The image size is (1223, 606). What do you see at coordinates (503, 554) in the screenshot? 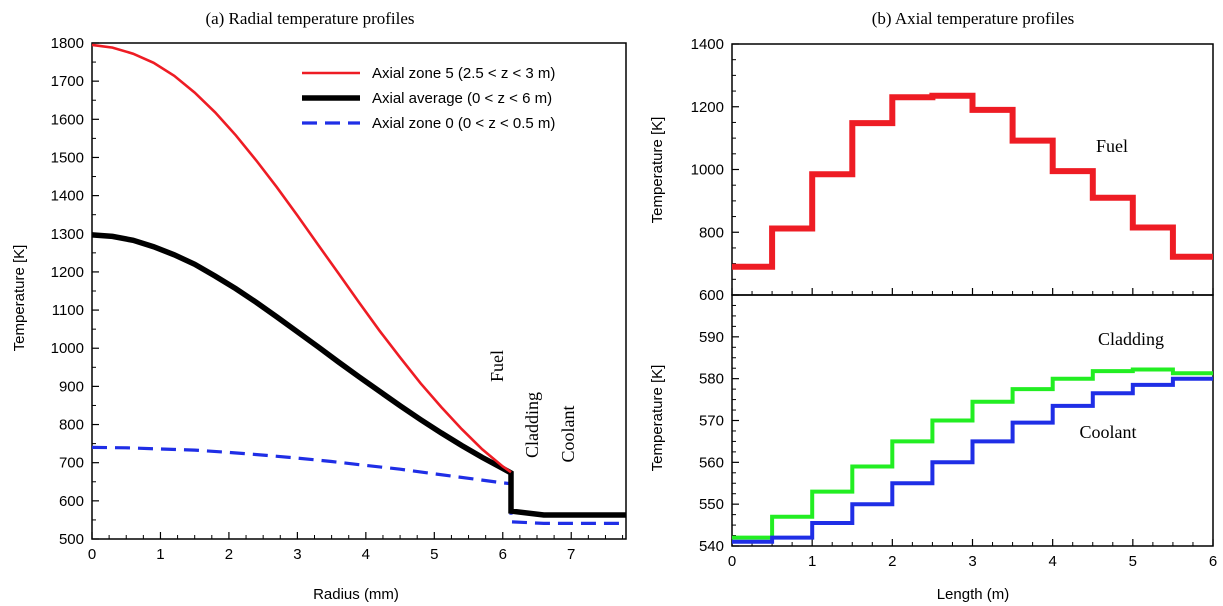
I see `radial-x-tick-label: 6` at bounding box center [503, 554].